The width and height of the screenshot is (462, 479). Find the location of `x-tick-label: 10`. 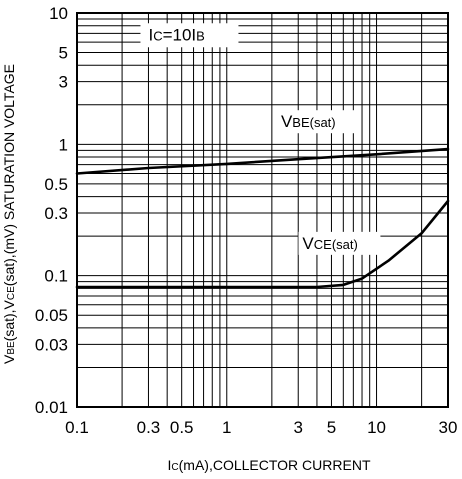

x-tick-label: 10 is located at coordinates (376, 427).